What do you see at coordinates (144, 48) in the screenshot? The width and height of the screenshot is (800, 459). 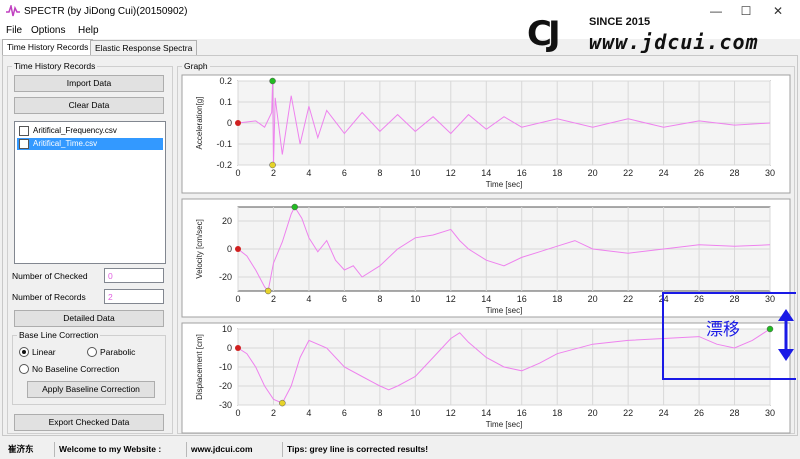 I see `tab-elastic-response: Elastic Response Spectra` at bounding box center [144, 48].